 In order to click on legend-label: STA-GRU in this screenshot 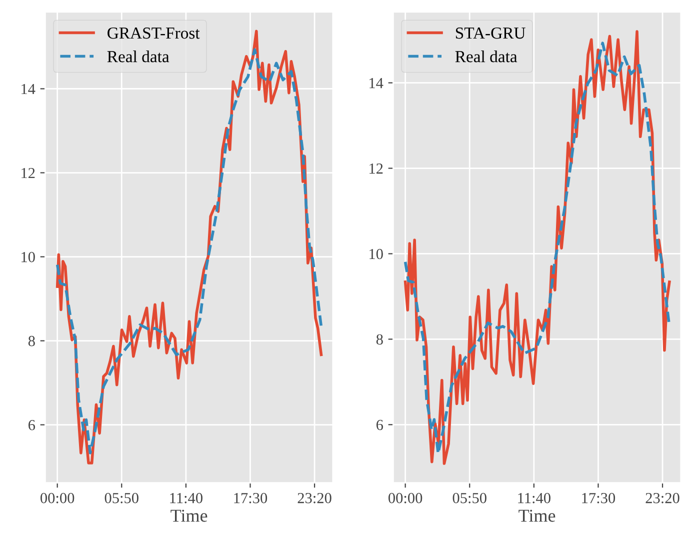, I will do `click(491, 33)`.